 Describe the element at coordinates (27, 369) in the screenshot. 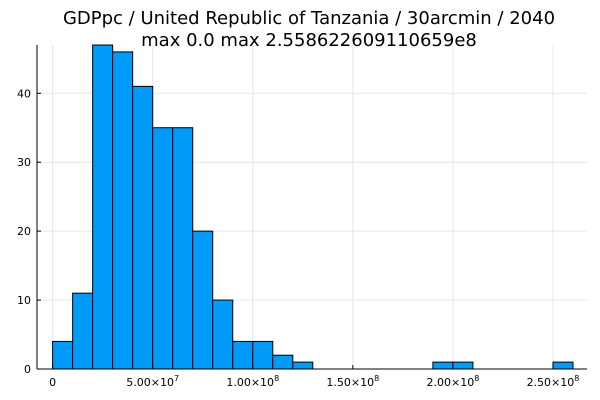

I see `y-tick-label: 0` at that location.